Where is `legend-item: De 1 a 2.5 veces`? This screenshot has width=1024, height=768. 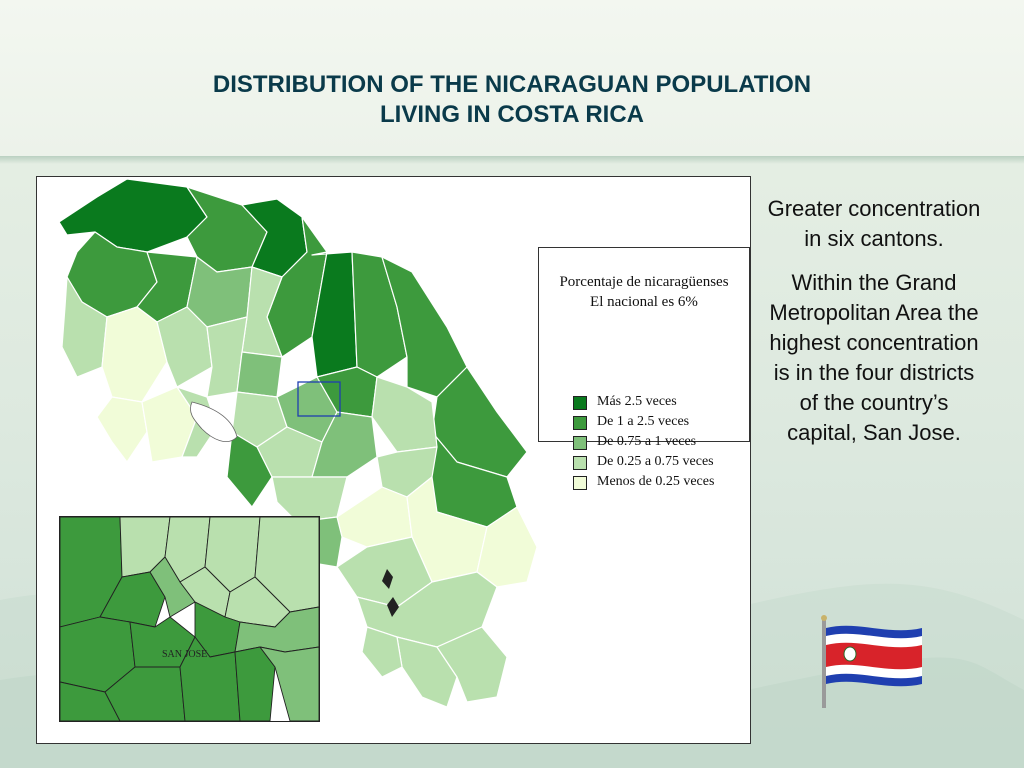 legend-item: De 1 a 2.5 veces is located at coordinates (658, 423).